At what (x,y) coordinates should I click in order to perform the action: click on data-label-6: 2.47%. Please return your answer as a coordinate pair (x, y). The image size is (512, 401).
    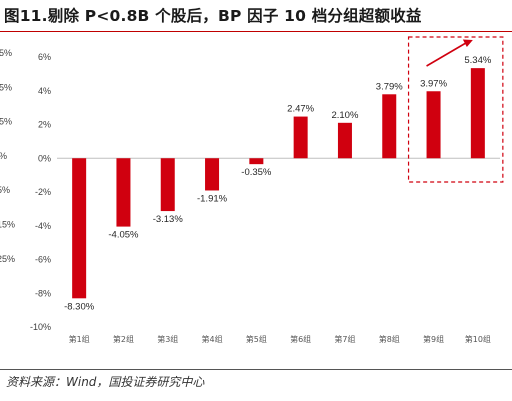
    Looking at the image, I should click on (300, 109).